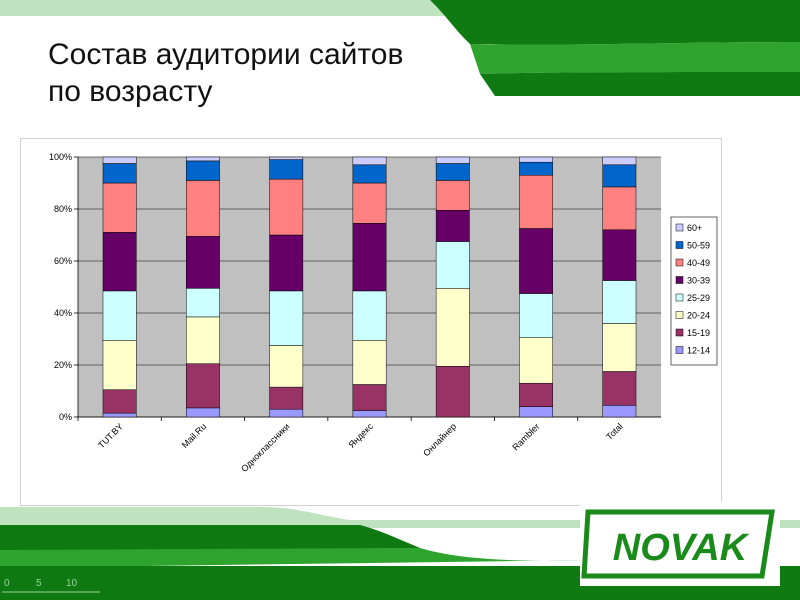 The width and height of the screenshot is (800, 600). What do you see at coordinates (63, 313) in the screenshot?
I see `y-tick-label: 40%` at bounding box center [63, 313].